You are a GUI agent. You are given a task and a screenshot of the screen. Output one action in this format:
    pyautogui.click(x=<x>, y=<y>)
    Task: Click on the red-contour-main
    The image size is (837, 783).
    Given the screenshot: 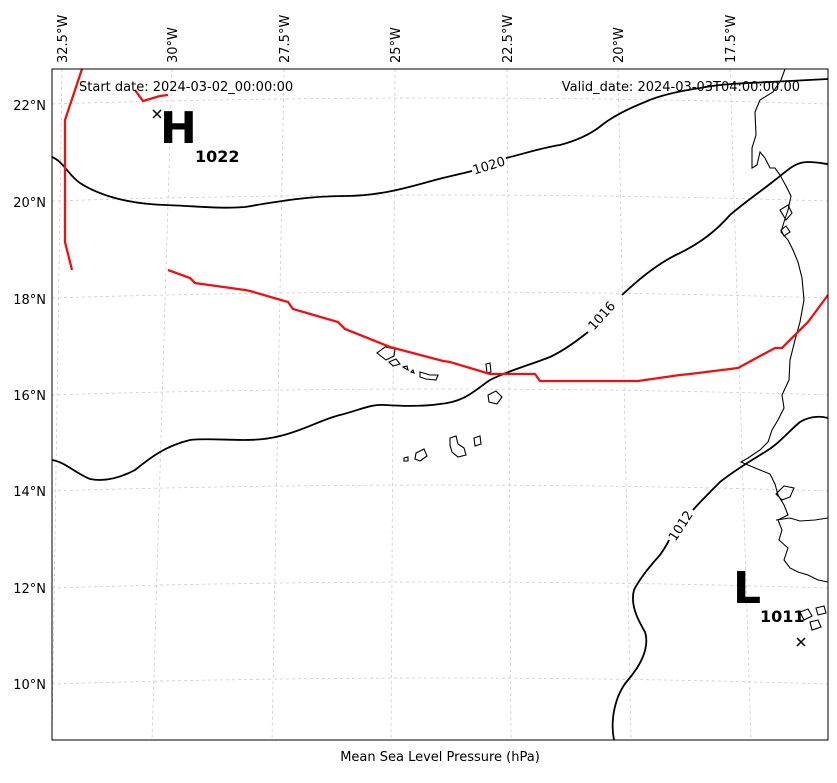 What is the action you would take?
    pyautogui.click(x=497, y=325)
    